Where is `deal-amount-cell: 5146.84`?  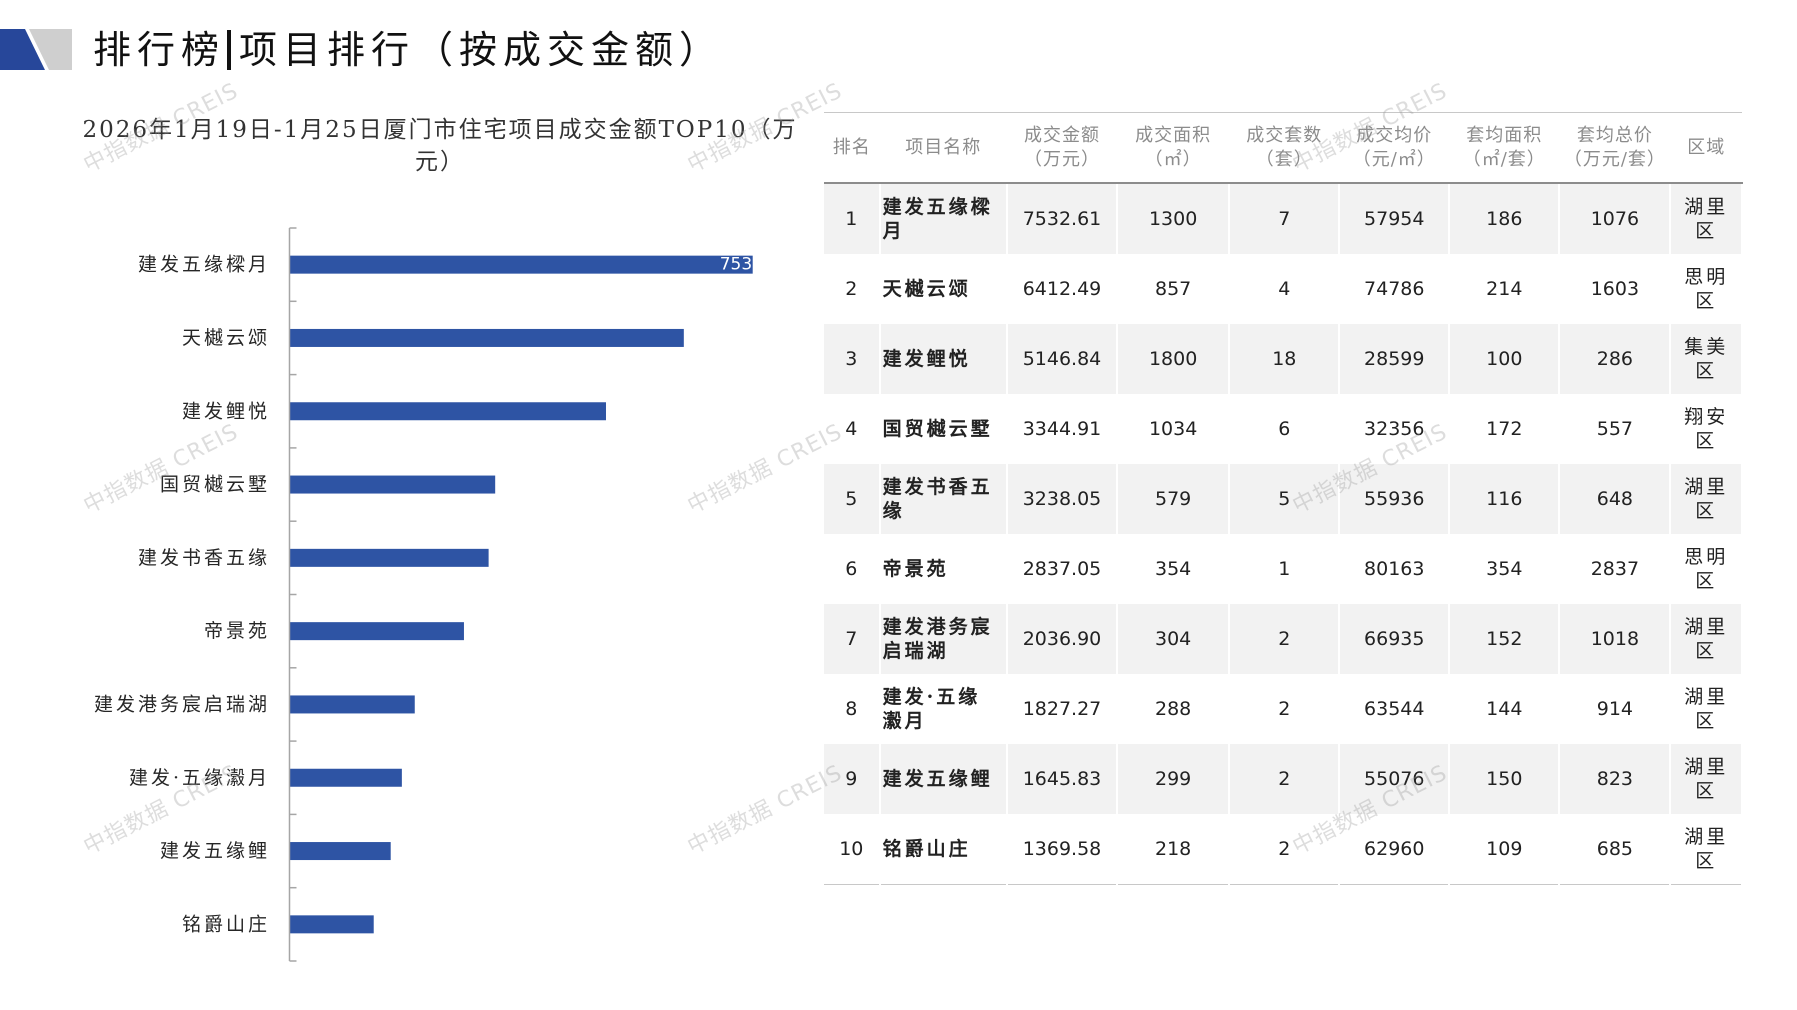
deal-amount-cell: 5146.84 is located at coordinates (1062, 359).